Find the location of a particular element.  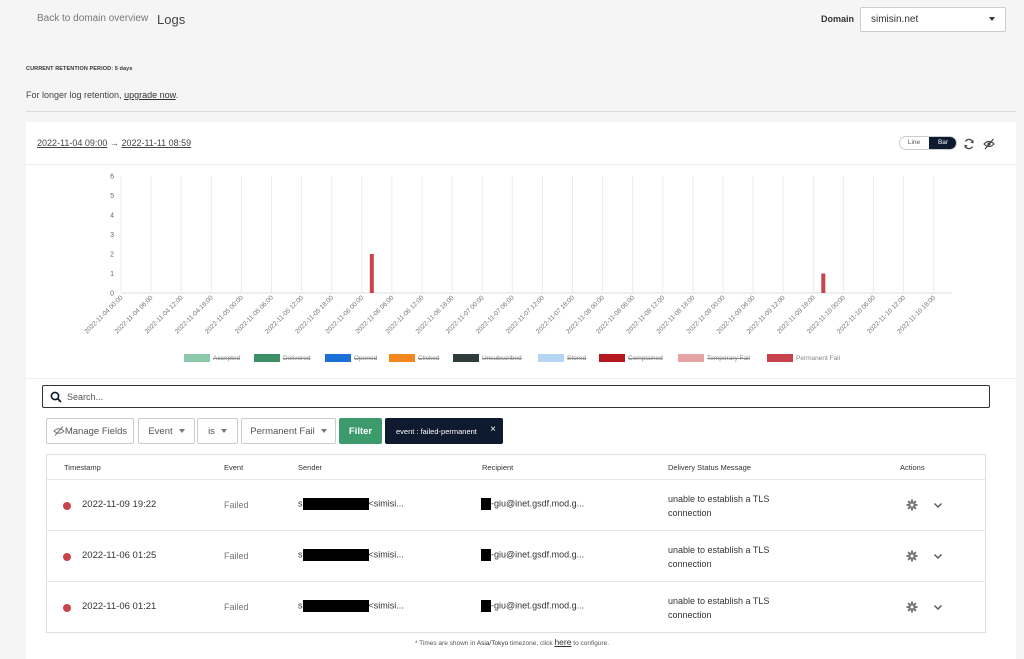

filter-field-value: Event is located at coordinates (160, 431).